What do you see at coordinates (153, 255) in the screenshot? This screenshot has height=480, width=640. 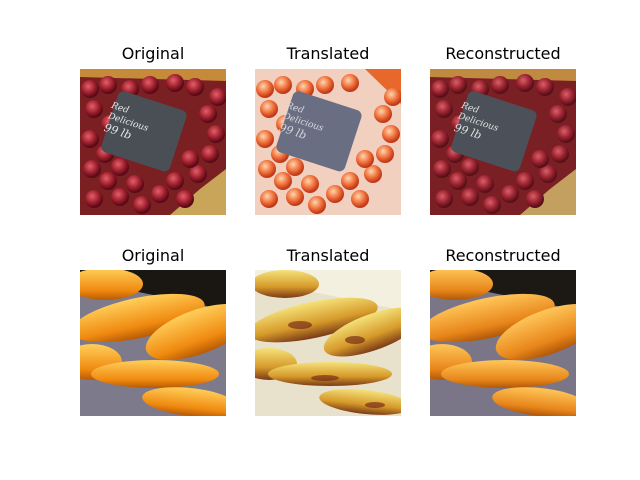 I see `panel-title-original-2: Original` at bounding box center [153, 255].